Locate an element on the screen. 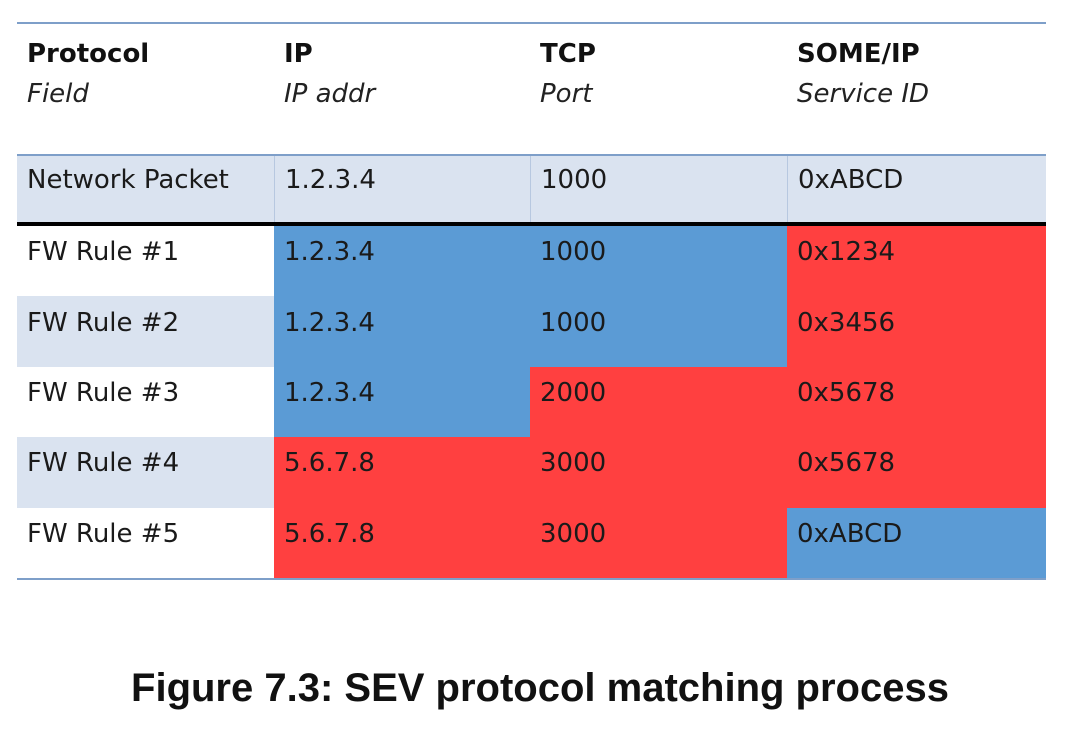 The width and height of the screenshot is (1080, 730). header-sub: Port is located at coordinates (566, 94).